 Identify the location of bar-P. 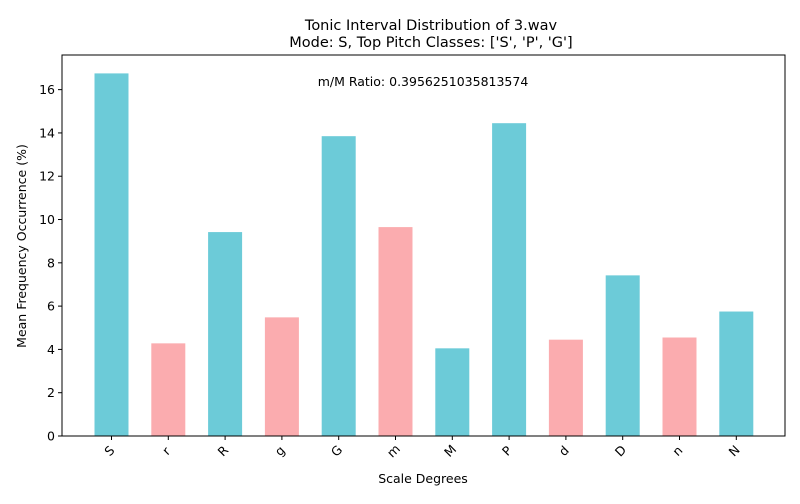
(509, 279).